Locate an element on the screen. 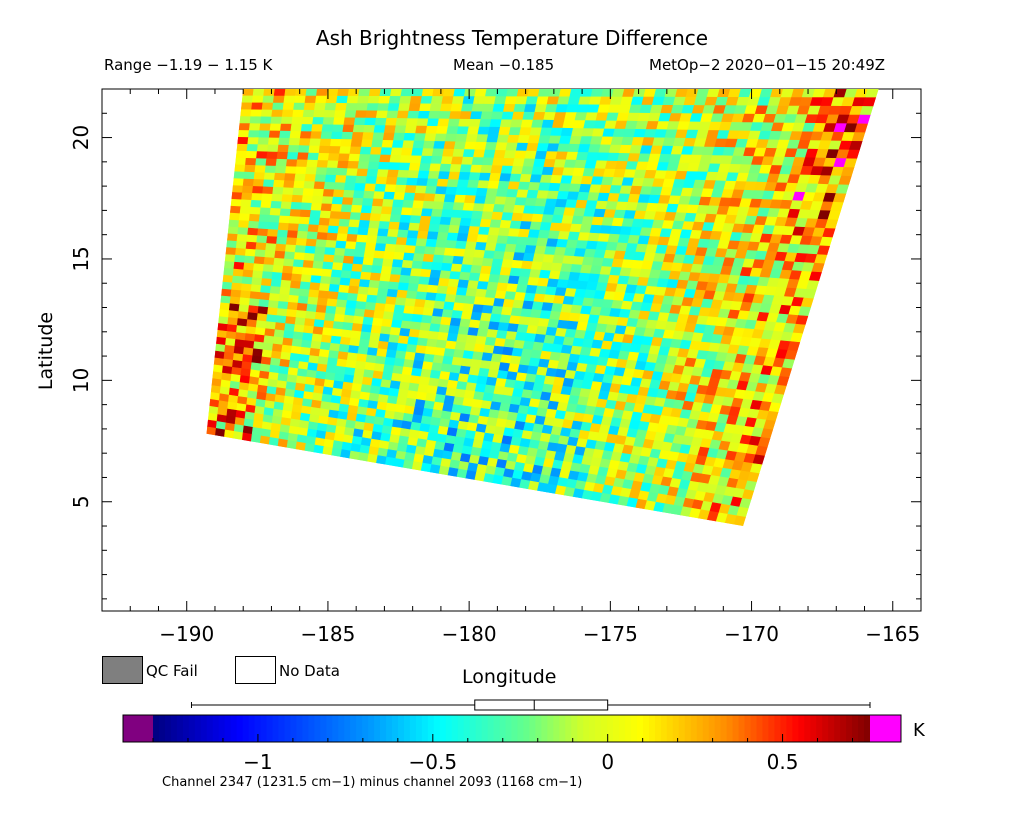 The image size is (1024, 813). x-tick-label: −165 is located at coordinates (892, 634).